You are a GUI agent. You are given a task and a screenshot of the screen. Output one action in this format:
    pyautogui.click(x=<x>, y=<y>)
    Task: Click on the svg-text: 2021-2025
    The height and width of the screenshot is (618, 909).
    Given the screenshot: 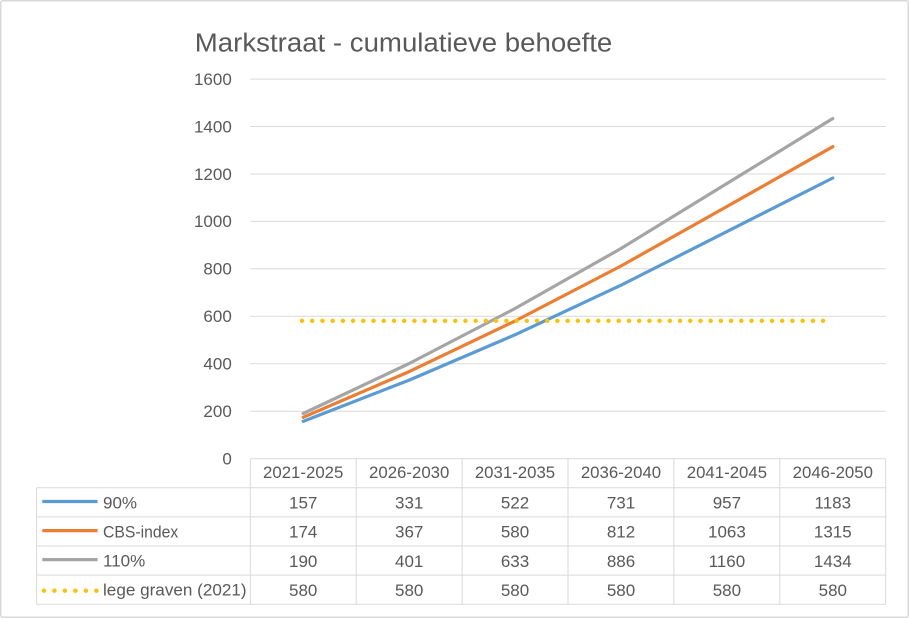 What is the action you would take?
    pyautogui.click(x=303, y=472)
    